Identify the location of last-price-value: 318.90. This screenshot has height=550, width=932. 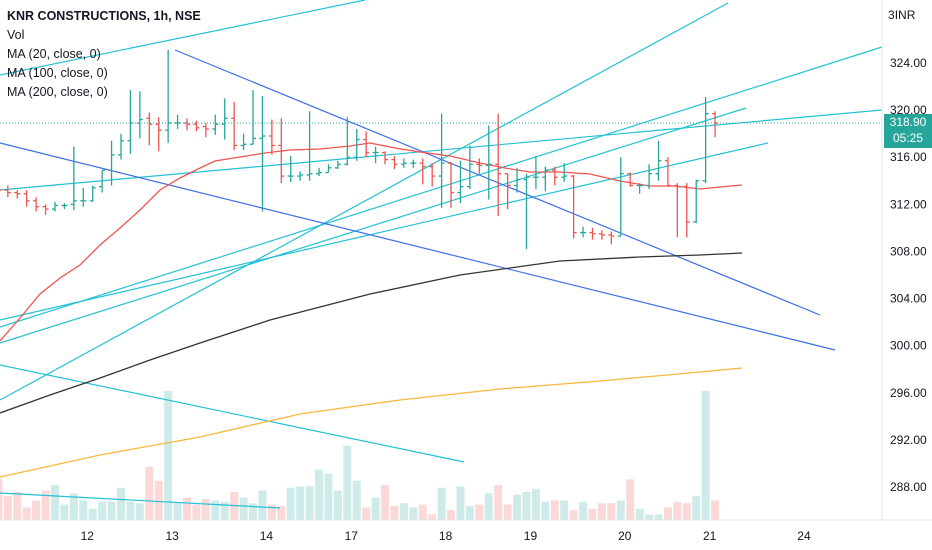
(908, 122).